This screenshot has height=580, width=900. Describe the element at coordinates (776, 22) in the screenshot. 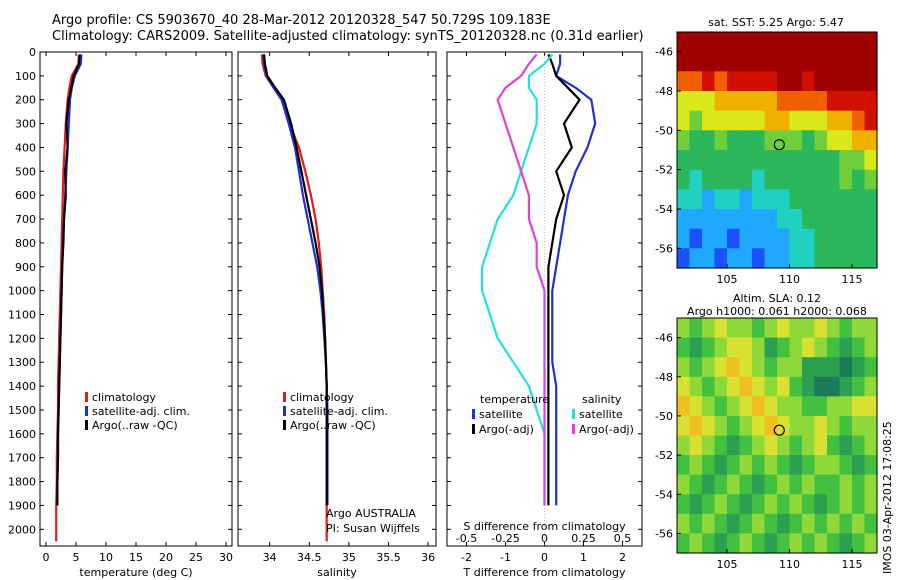

I see `sst-map-title: sat. SST: 5.25 Argo: 5.47` at that location.